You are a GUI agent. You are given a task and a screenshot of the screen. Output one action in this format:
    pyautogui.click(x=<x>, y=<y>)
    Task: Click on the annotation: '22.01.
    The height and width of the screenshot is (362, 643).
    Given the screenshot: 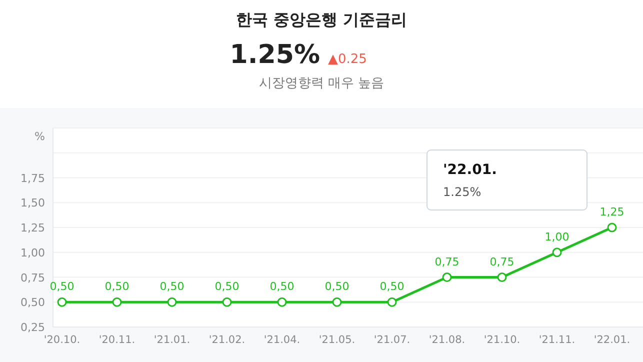 What is the action you would take?
    pyautogui.click(x=470, y=170)
    